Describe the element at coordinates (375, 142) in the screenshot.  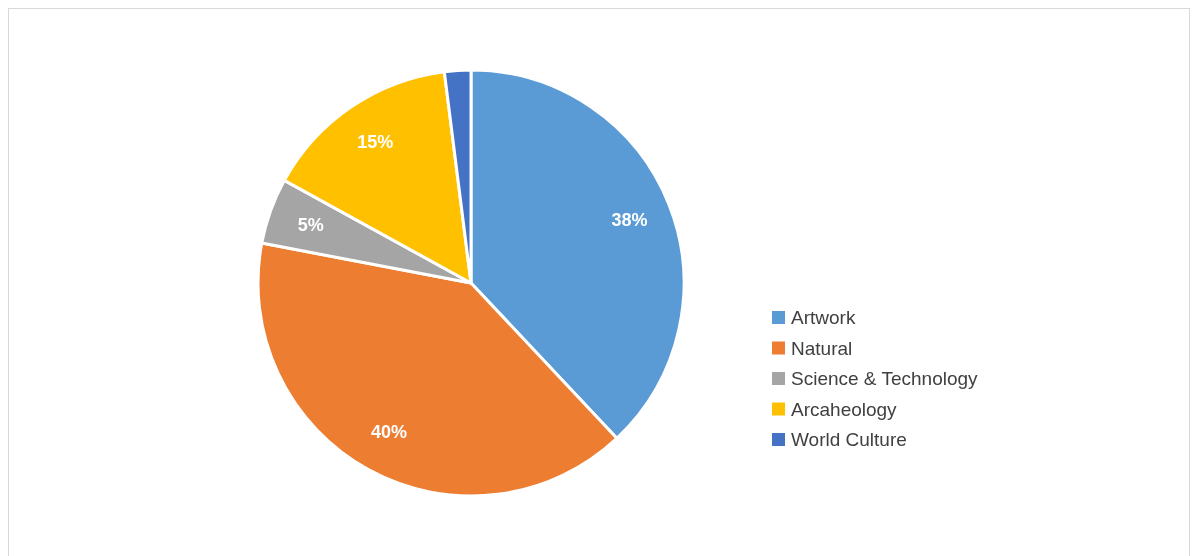
I see `data-label: 15%` at that location.